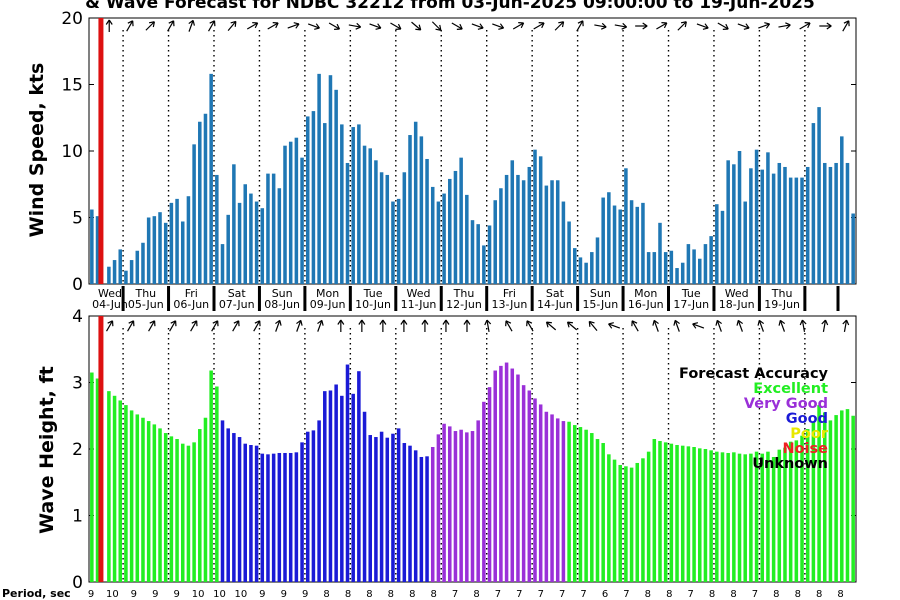 The height and width of the screenshot is (600, 900). I want to click on wave-y-axis-label: Wave Height, ft, so click(47, 450).